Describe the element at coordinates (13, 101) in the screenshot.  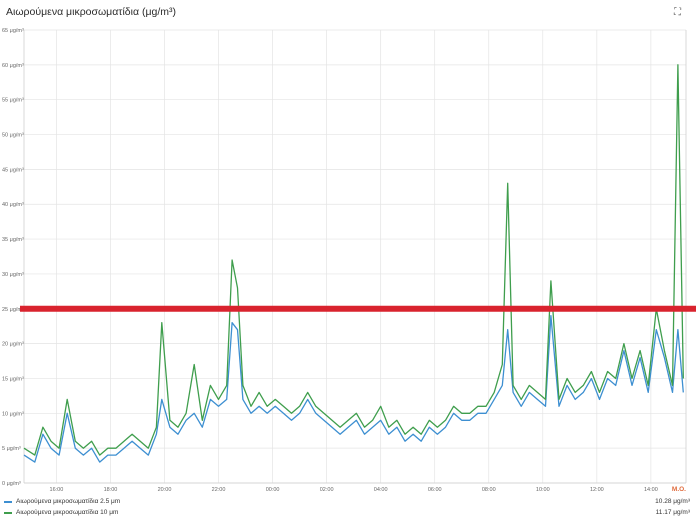
I see `y-tick-label: 55 μg/m³` at that location.